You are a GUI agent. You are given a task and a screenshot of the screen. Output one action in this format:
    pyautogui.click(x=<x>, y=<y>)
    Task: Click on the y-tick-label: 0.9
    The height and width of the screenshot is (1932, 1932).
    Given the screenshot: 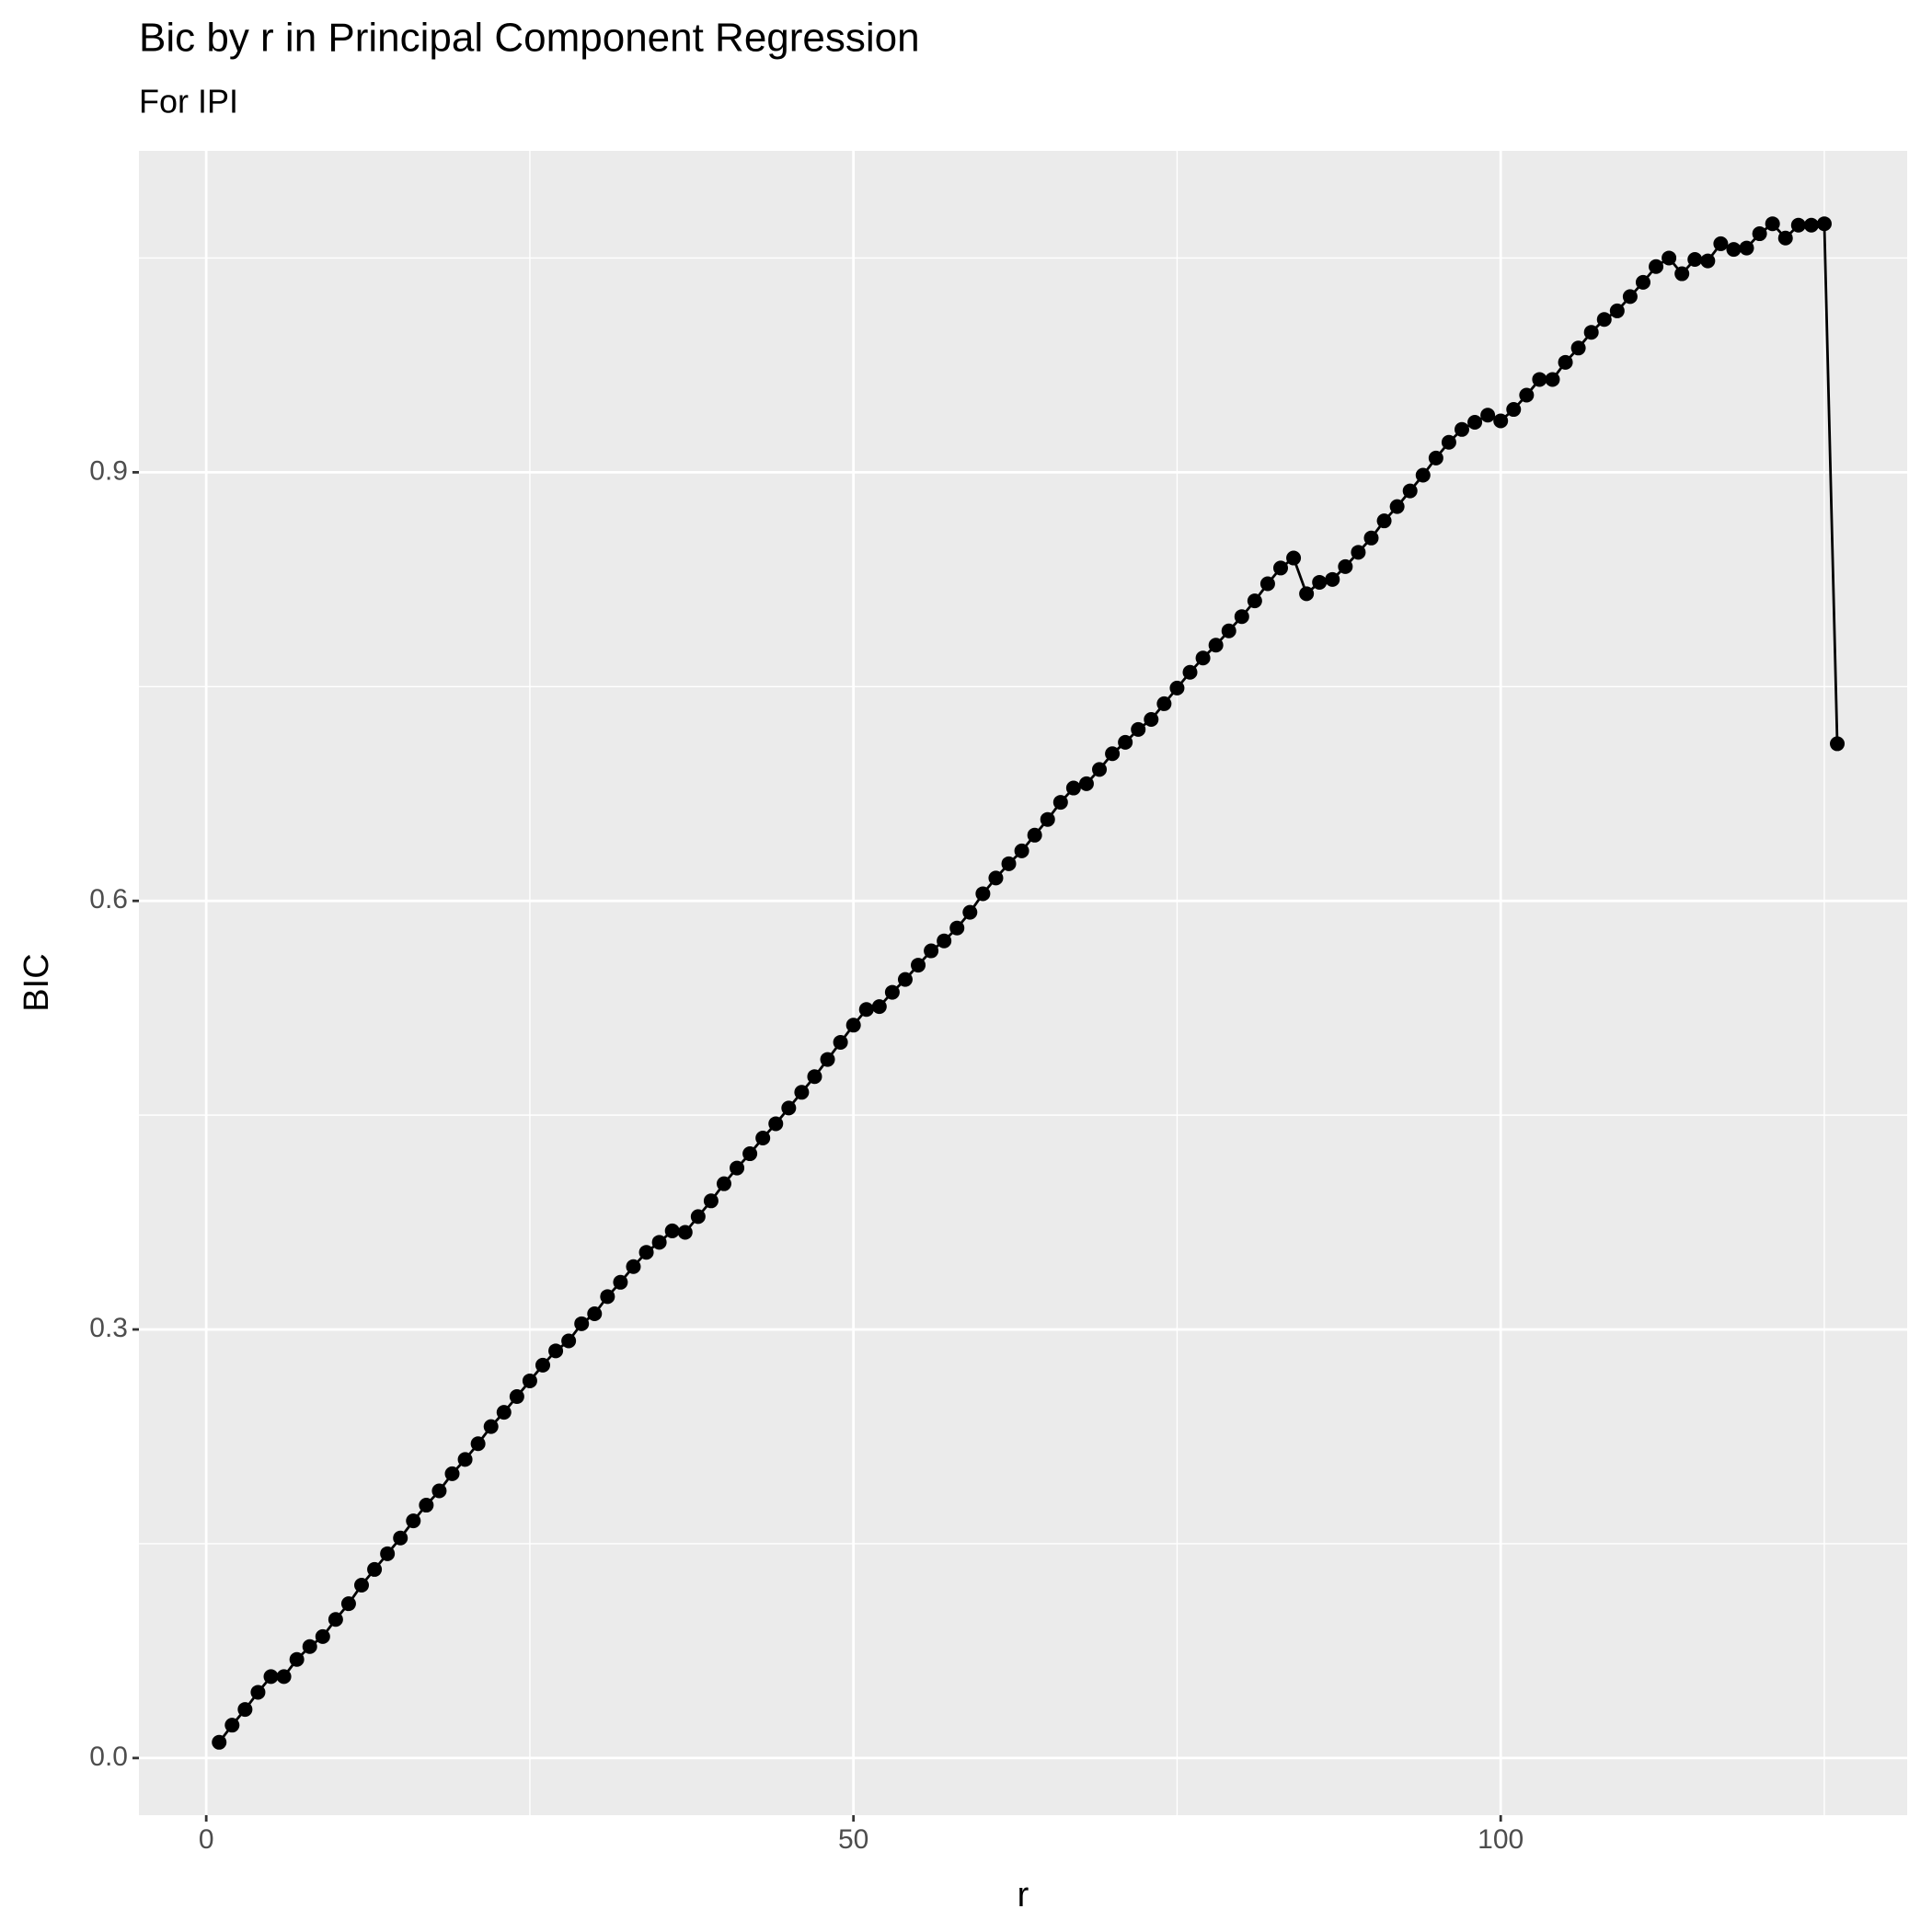 What is the action you would take?
    pyautogui.click(x=108, y=470)
    